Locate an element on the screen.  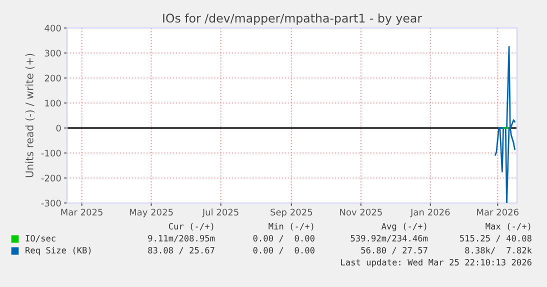
text: 8.38k/ 7.82k is located at coordinates (498, 250).